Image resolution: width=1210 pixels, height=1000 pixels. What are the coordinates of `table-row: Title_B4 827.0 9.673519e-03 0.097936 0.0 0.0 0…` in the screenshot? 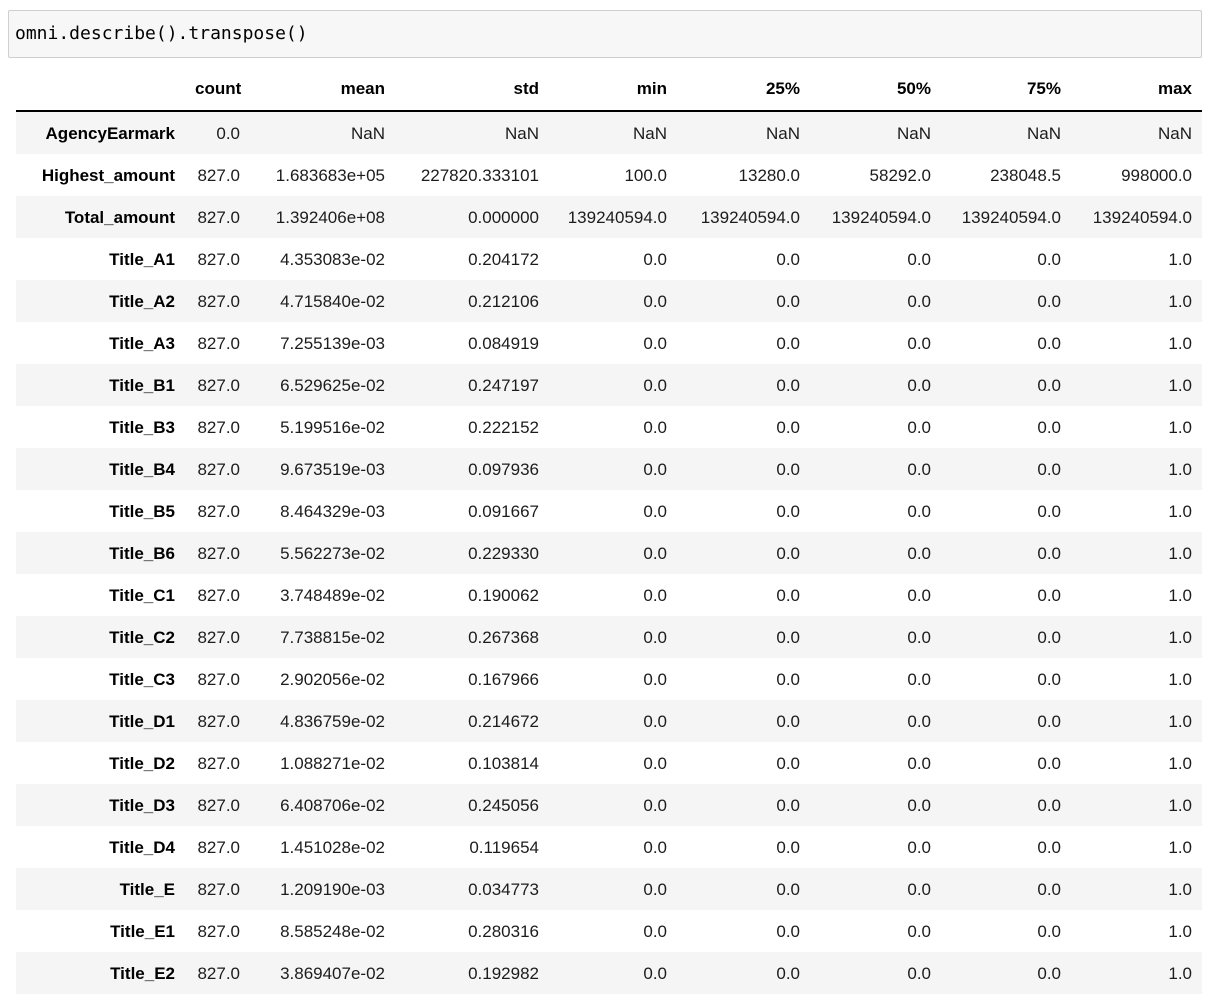 It's located at (609, 469).